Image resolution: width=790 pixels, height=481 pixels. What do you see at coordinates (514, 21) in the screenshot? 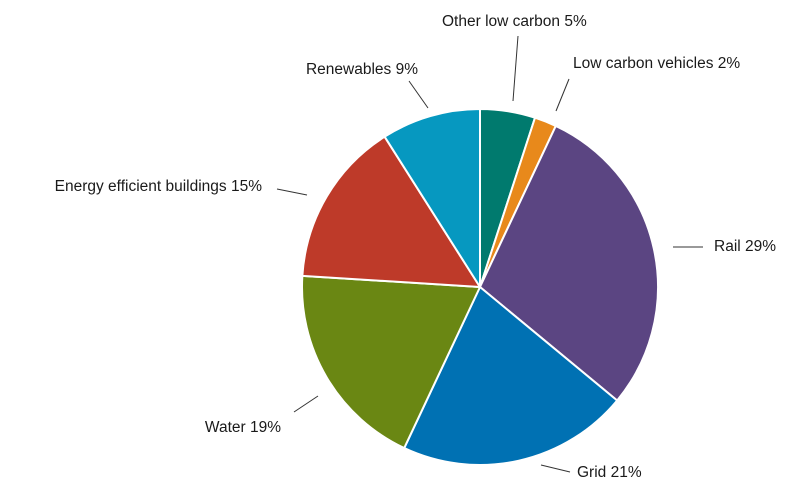
I see `slice-label-other-low-carbon: Other low carbon 5%` at bounding box center [514, 21].